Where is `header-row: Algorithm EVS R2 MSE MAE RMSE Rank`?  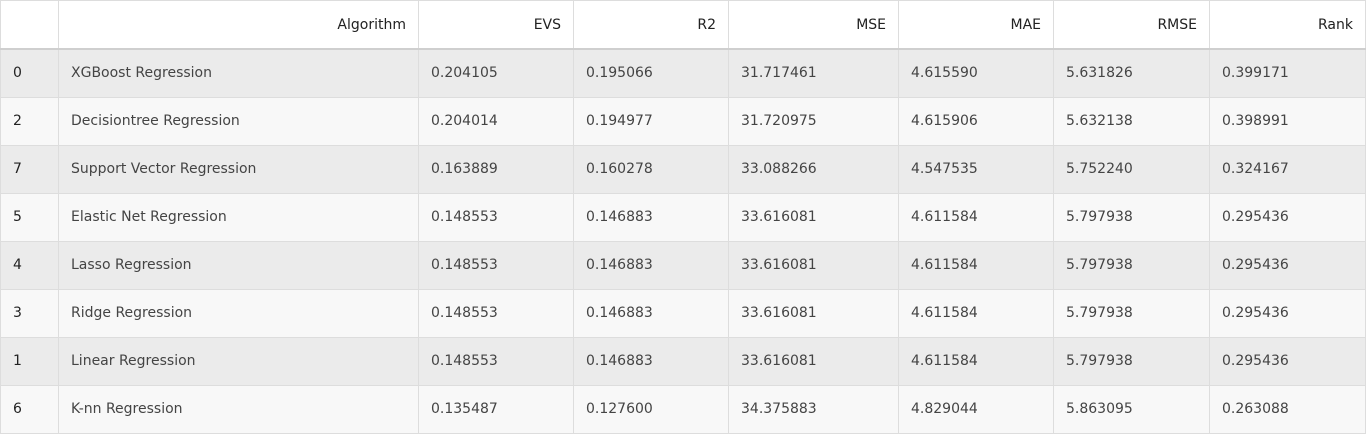
header-row: Algorithm EVS R2 MSE MAE RMSE Rank is located at coordinates (683, 25).